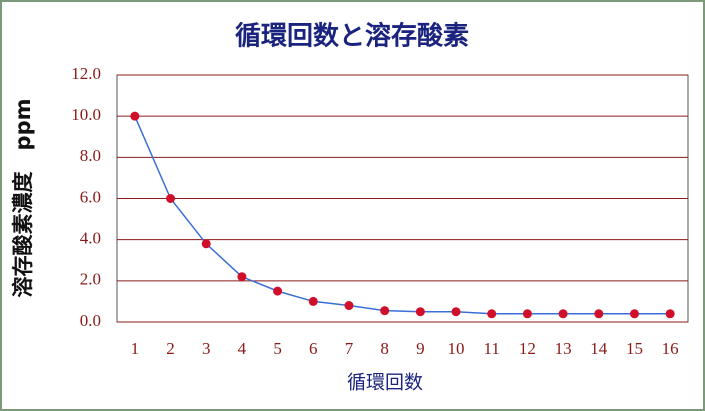 The width and height of the screenshot is (705, 411). Describe the element at coordinates (277, 348) in the screenshot. I see `x-tick-label: 5` at that location.